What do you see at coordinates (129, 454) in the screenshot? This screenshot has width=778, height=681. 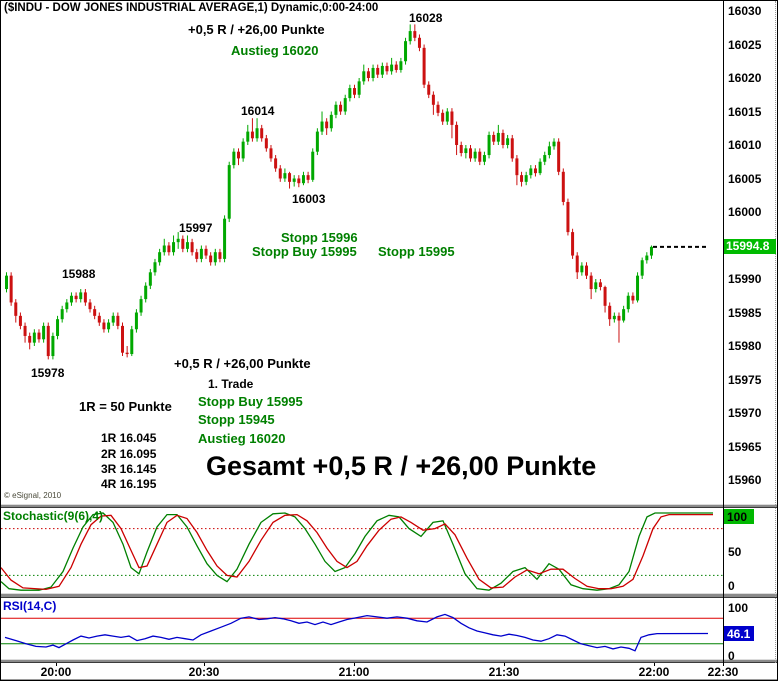 I see `annotation-2r-16-095: 2R 16.095` at bounding box center [129, 454].